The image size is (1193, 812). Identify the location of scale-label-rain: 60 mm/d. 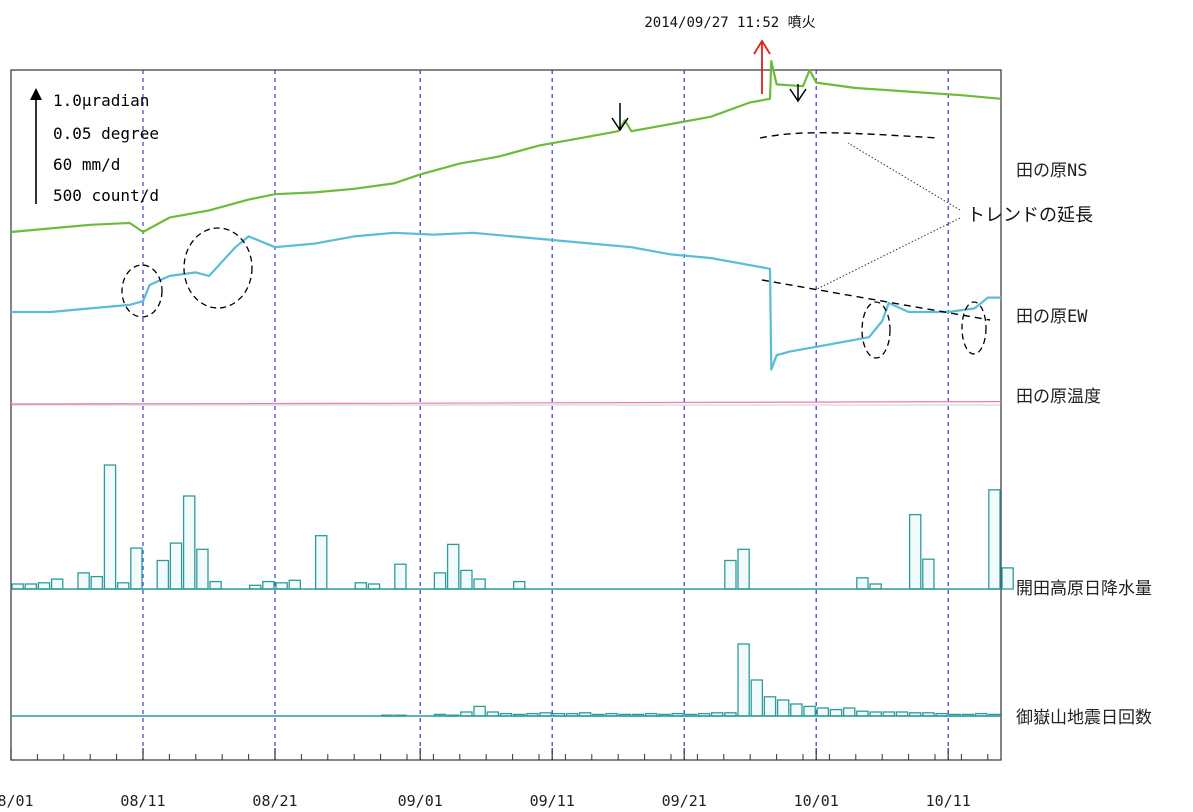
(86, 164).